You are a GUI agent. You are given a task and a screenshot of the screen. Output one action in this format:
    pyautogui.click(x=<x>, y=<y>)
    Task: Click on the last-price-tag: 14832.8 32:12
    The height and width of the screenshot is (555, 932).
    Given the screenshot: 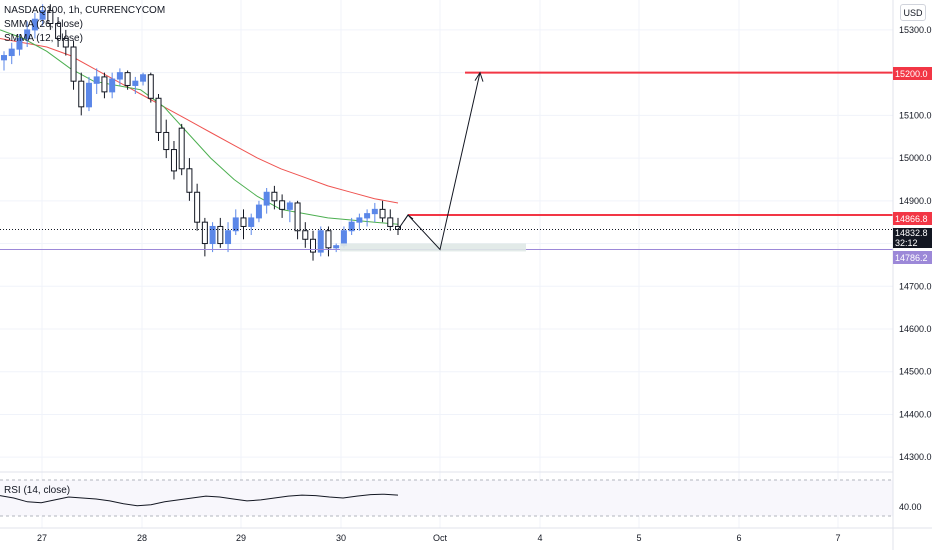 What is the action you would take?
    pyautogui.click(x=912, y=238)
    